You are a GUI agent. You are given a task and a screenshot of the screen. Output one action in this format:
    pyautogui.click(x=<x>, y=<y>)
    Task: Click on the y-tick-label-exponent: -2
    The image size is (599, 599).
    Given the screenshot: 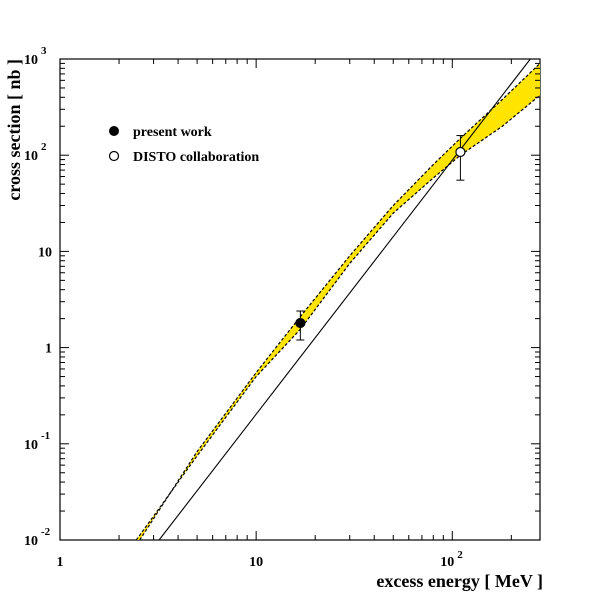 What is the action you would take?
    pyautogui.click(x=46, y=532)
    